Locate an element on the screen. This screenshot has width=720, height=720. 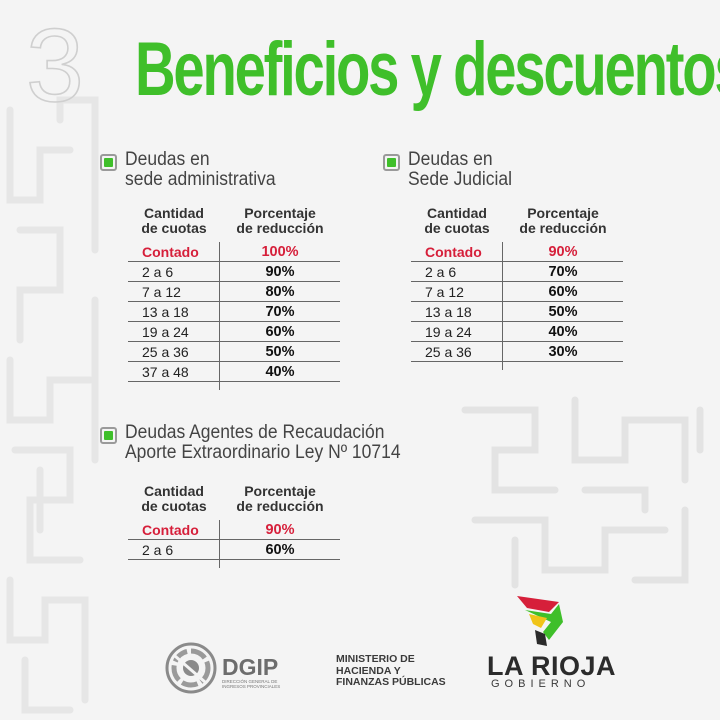
gobierno-label: GOBIERNO is located at coordinates (541, 684).